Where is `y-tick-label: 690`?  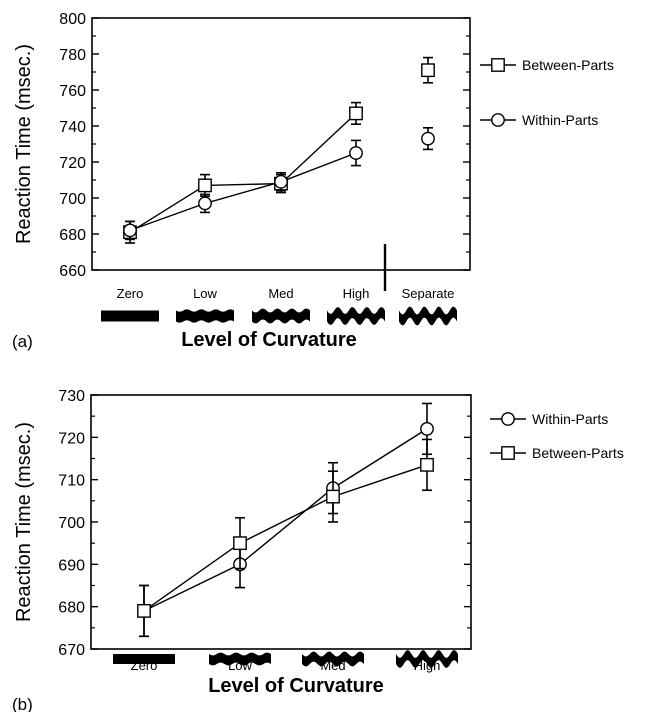 y-tick-label: 690 is located at coordinates (71, 565).